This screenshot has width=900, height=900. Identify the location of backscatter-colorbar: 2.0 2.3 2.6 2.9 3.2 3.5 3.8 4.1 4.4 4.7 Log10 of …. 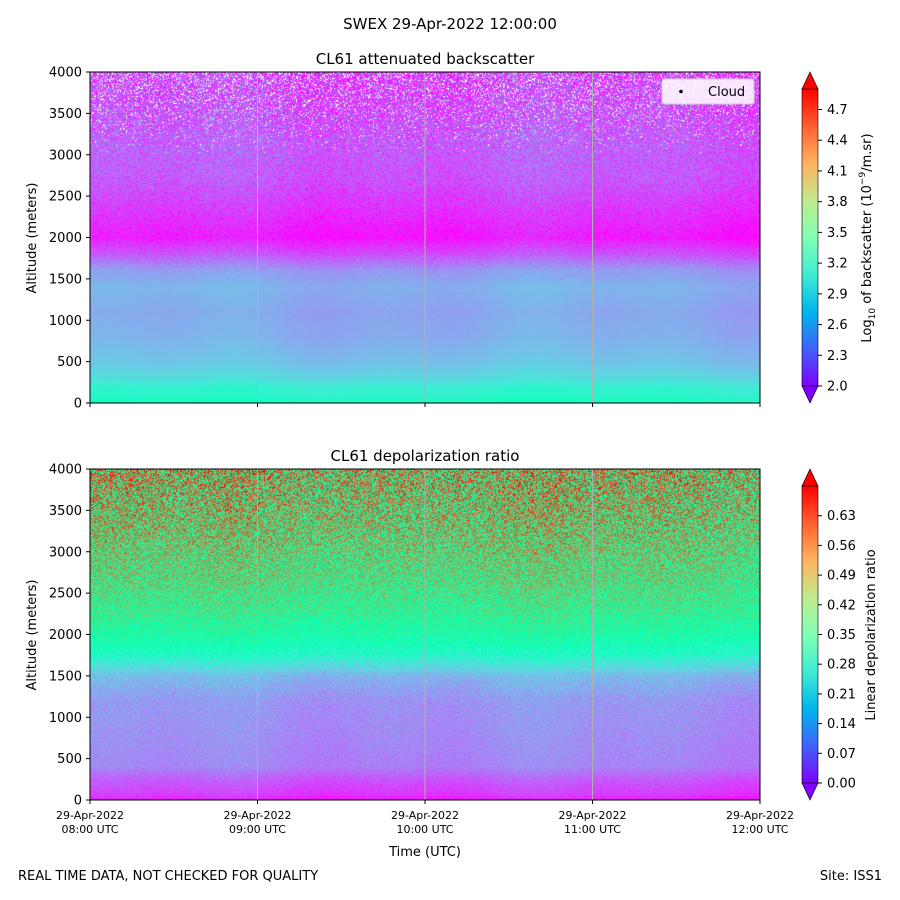
(839, 237).